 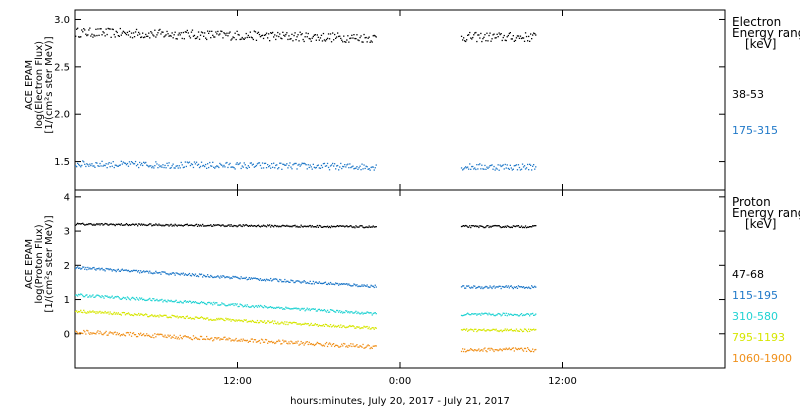 What do you see at coordinates (400, 381) in the screenshot?
I see `x-axis: 12:00 0:00 12:00` at bounding box center [400, 381].